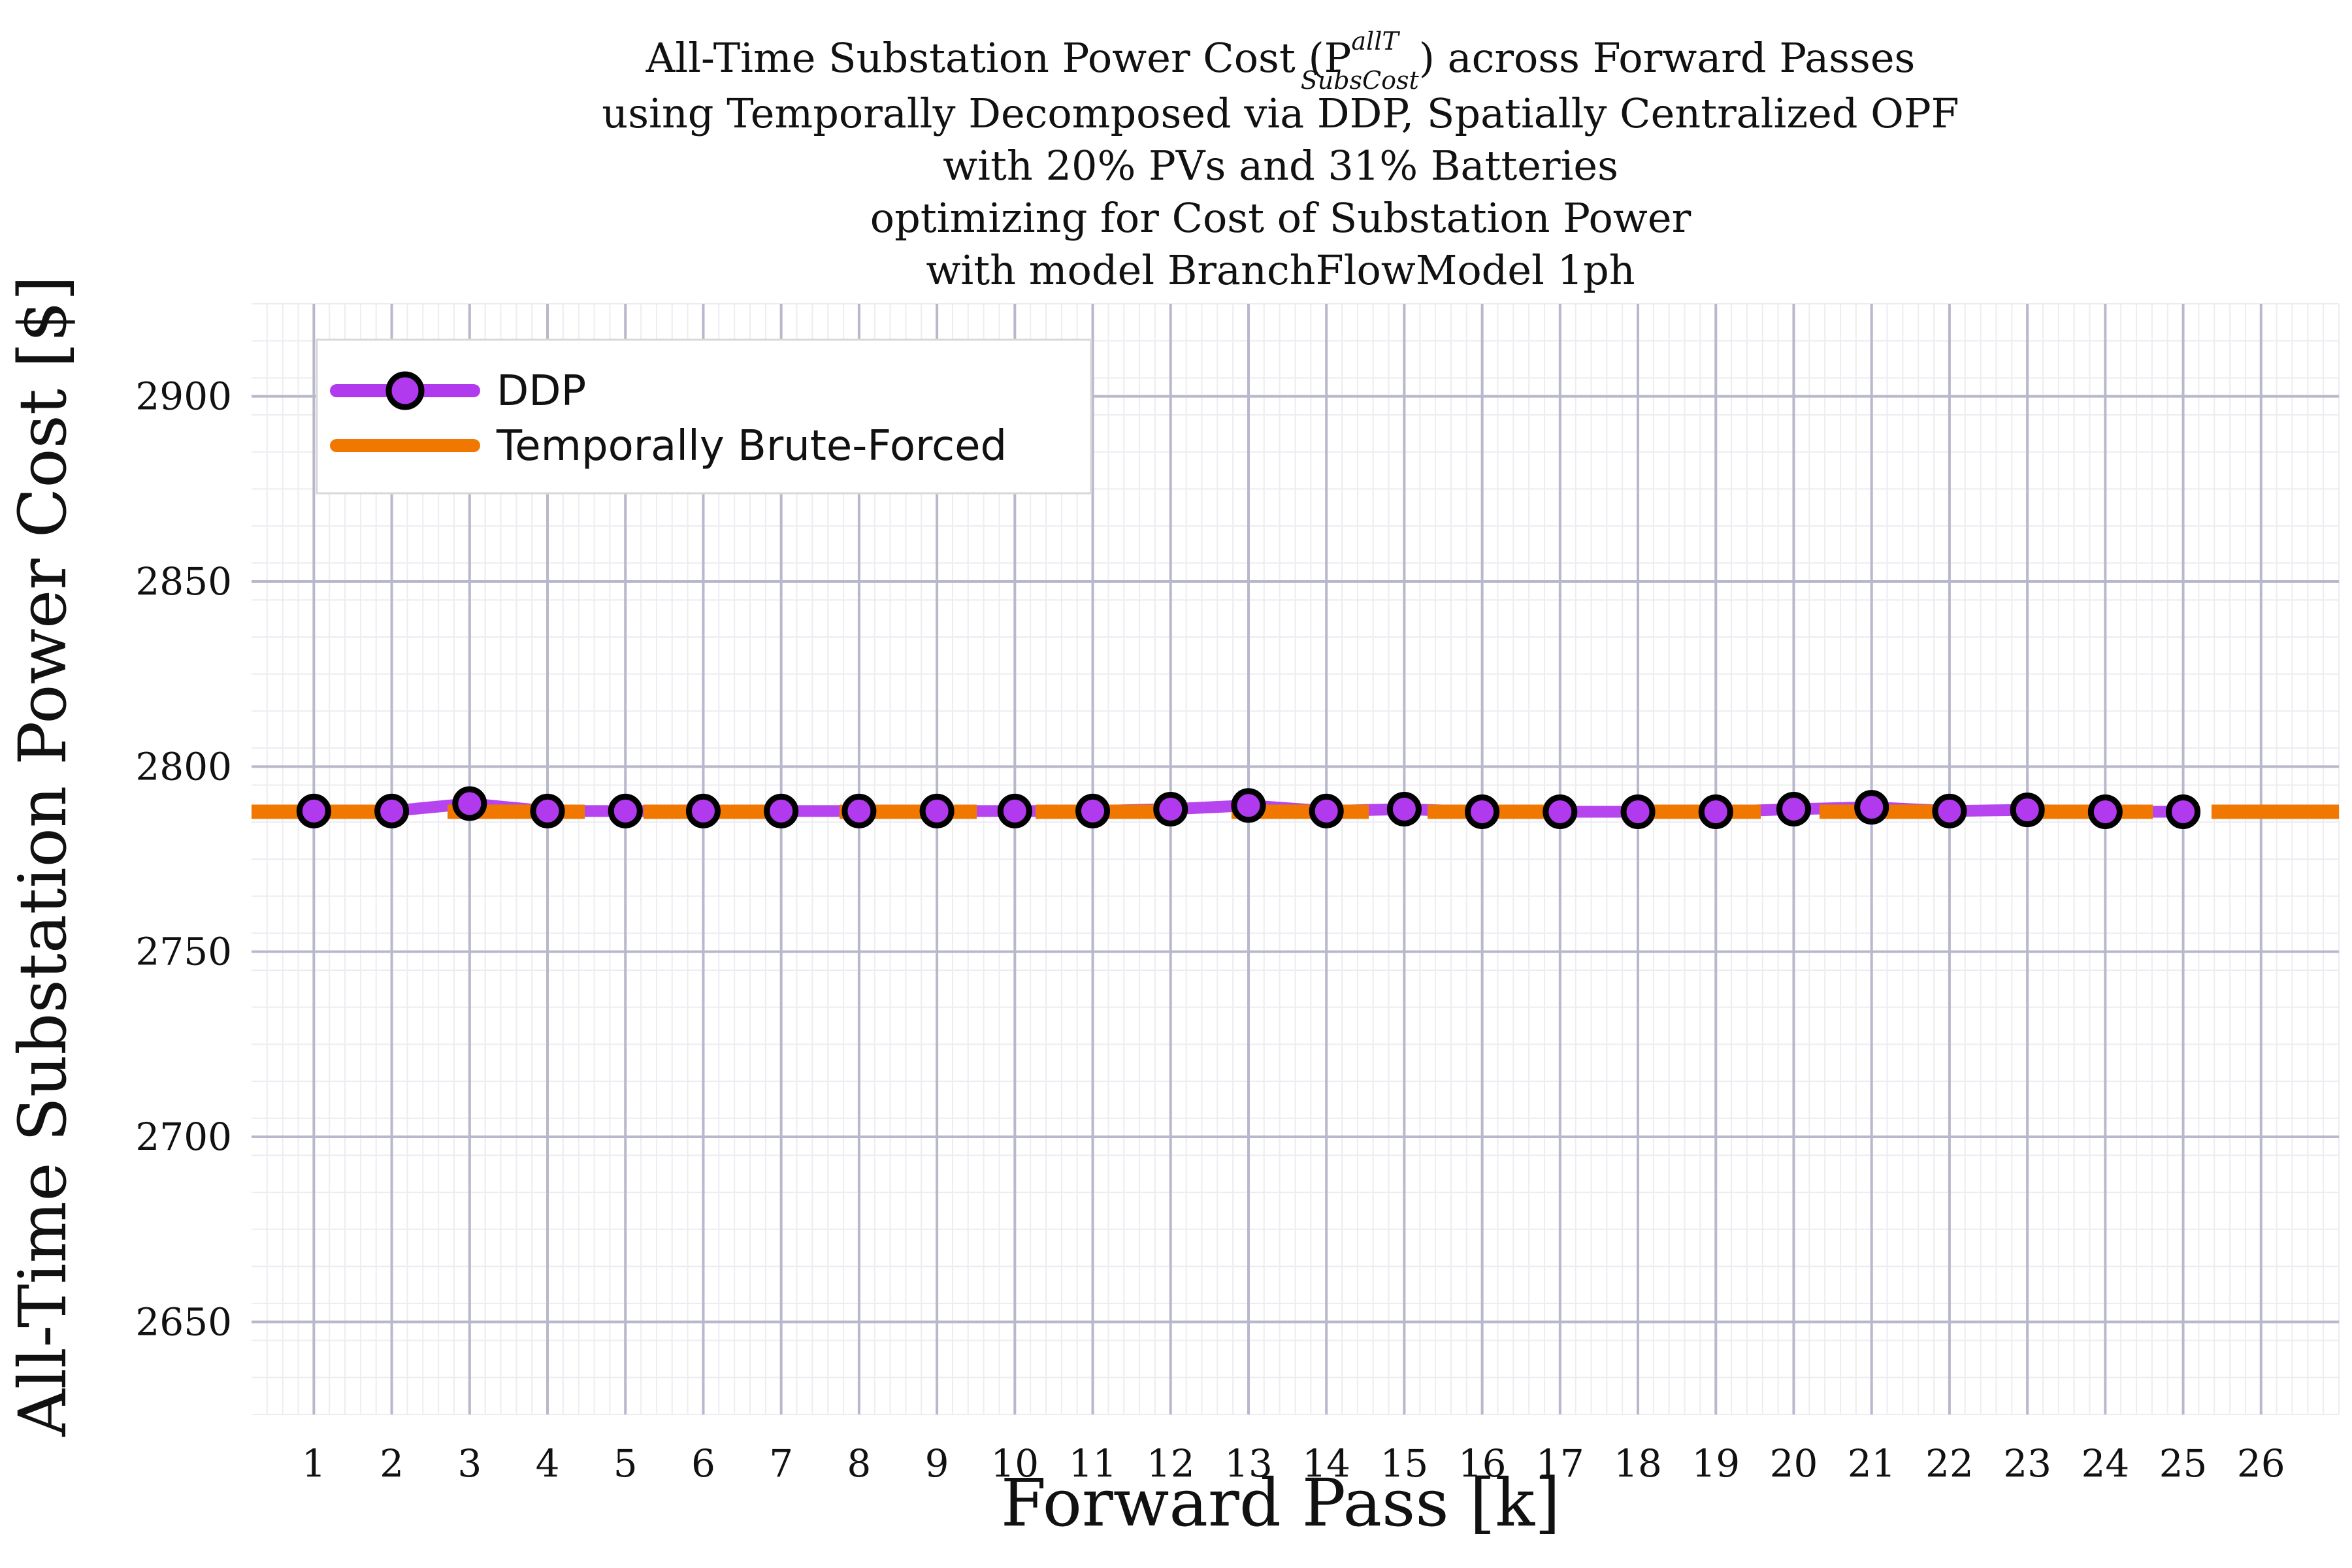 The height and width of the screenshot is (1568, 2352). I want to click on x-tick-label: 18, so click(1638, 1463).